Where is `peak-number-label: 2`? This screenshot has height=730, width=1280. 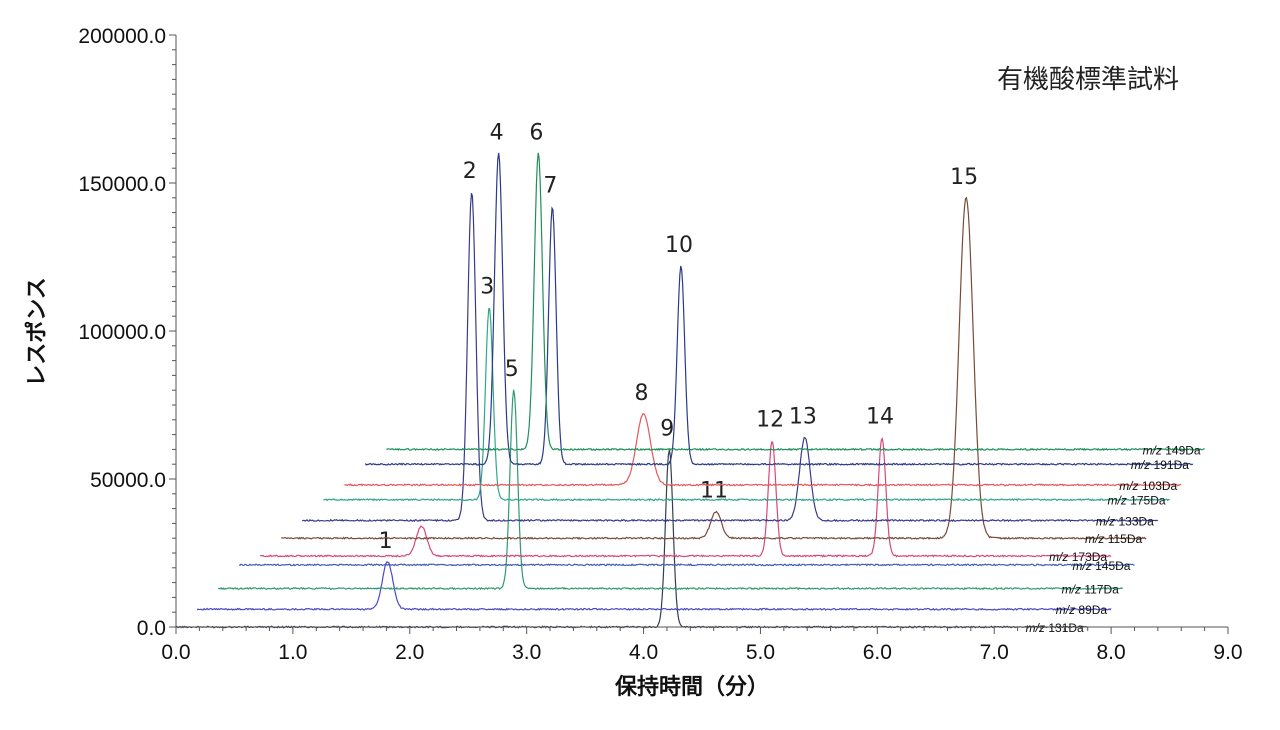
peak-number-label: 2 is located at coordinates (470, 171).